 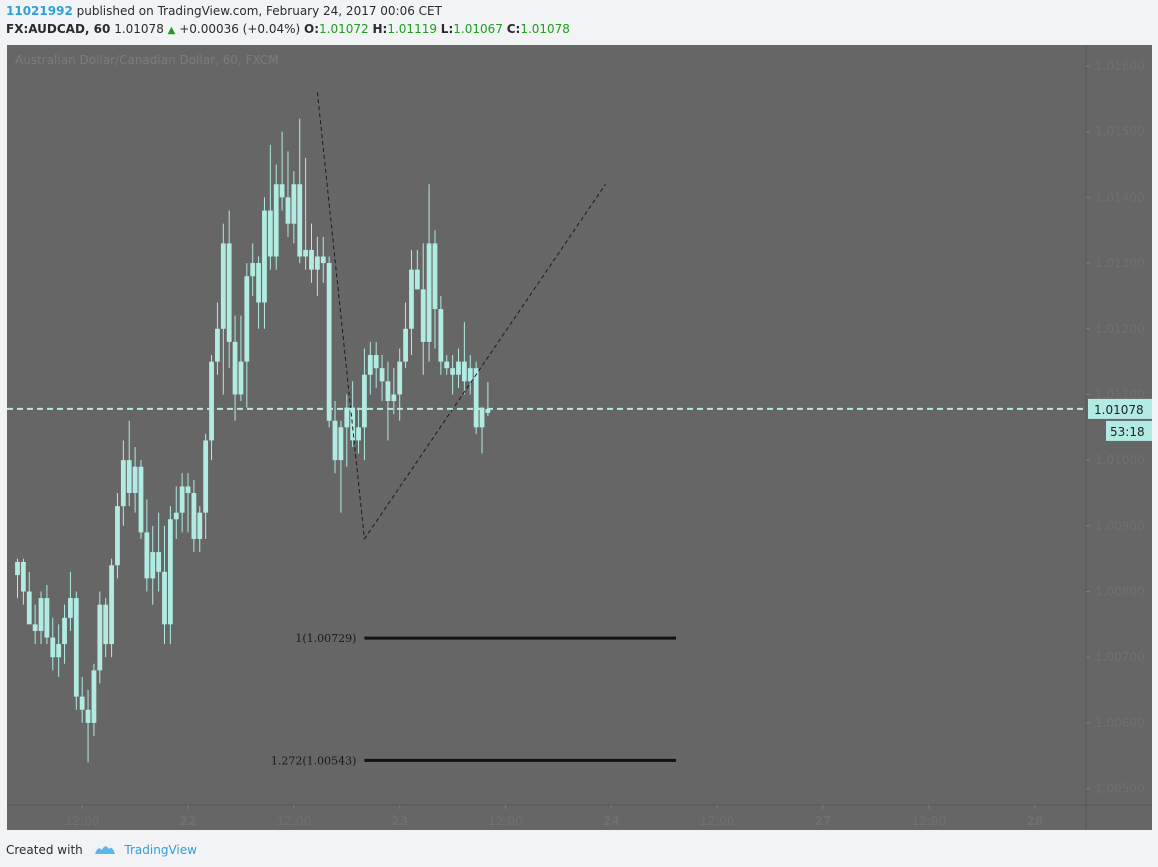 I want to click on y-tick-label: 1.00900, so click(x=1120, y=526).